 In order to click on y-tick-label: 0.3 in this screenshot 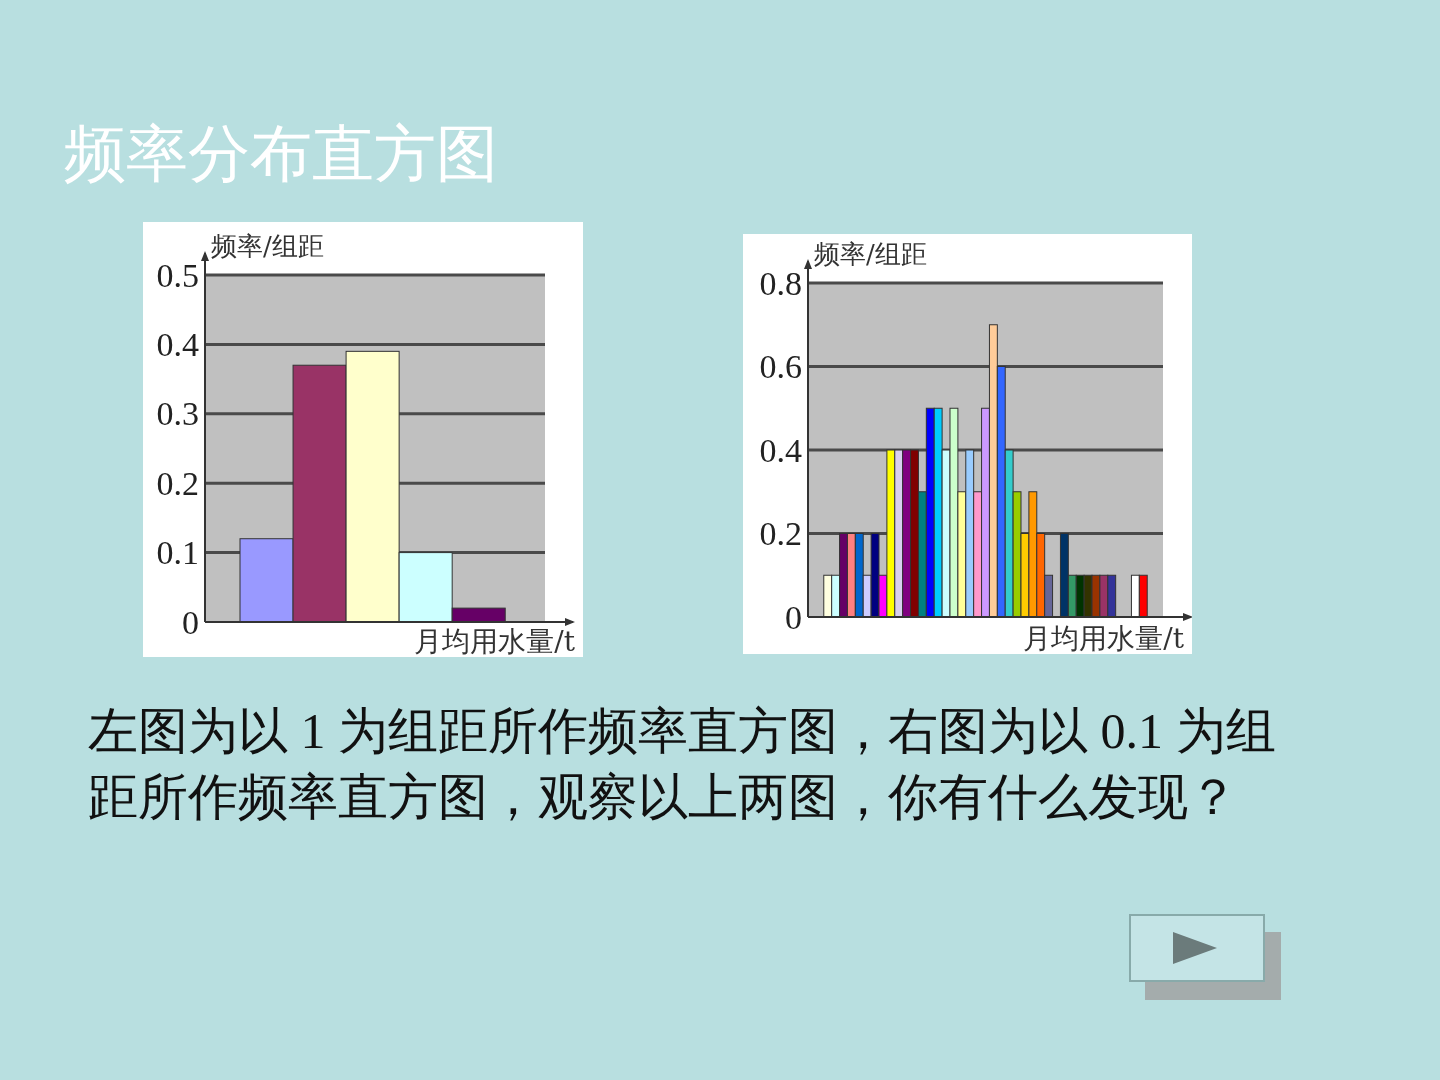, I will do `click(177, 414)`.